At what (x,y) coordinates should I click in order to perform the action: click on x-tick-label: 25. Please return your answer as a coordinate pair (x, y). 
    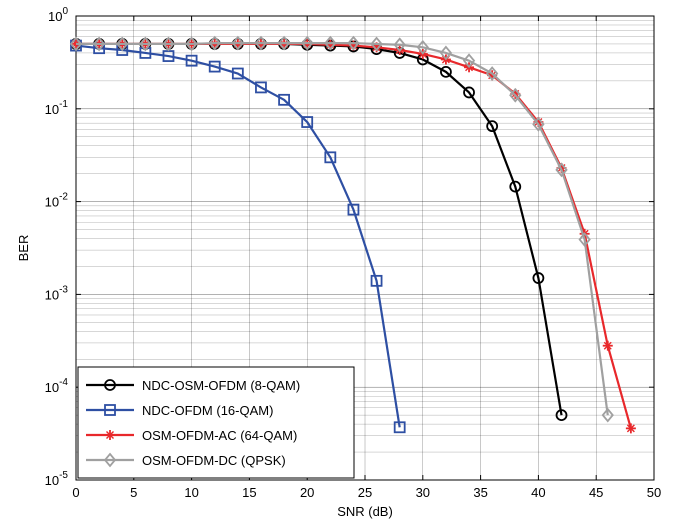
    Looking at the image, I should click on (365, 492).